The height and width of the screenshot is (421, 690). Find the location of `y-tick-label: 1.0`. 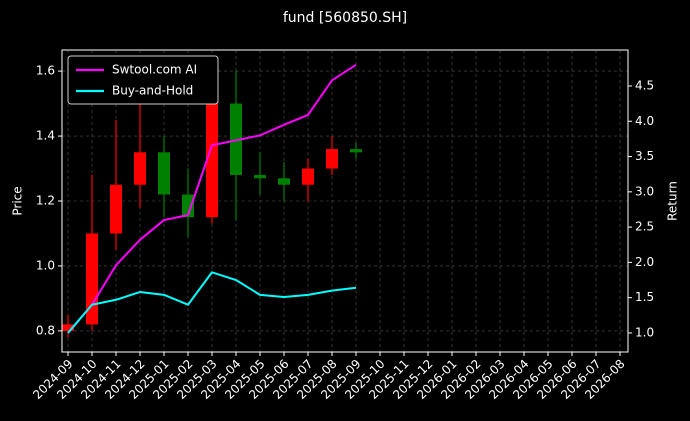

y-tick-label: 1.0 is located at coordinates (45, 265).